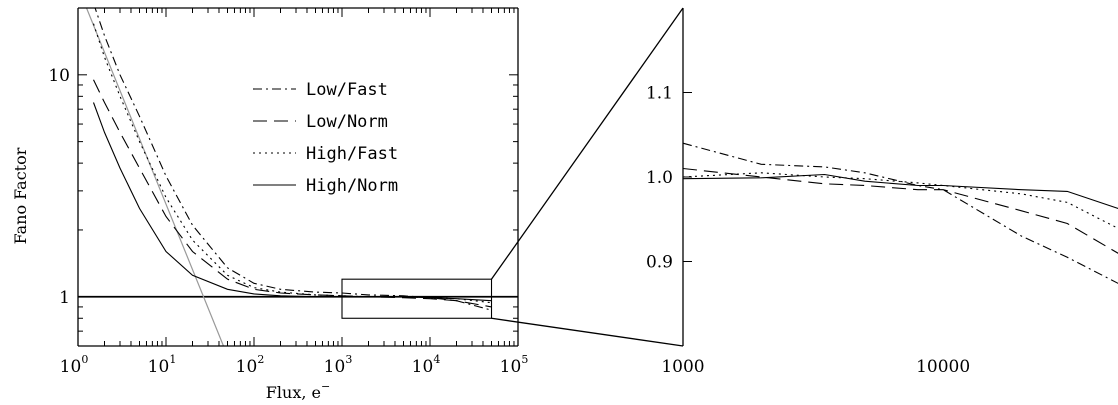 The image size is (1118, 405). I want to click on legend-item-high-norm: High/Norm, so click(325, 186).